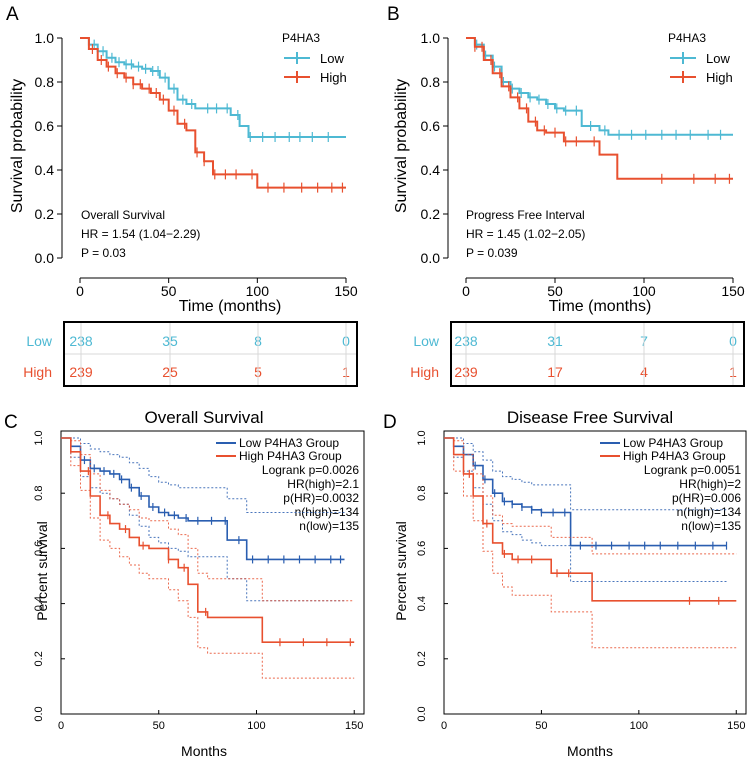  Describe the element at coordinates (692, 470) in the screenshot. I see `panel-d-stat-logrank: Logrank p=0.0051` at that location.